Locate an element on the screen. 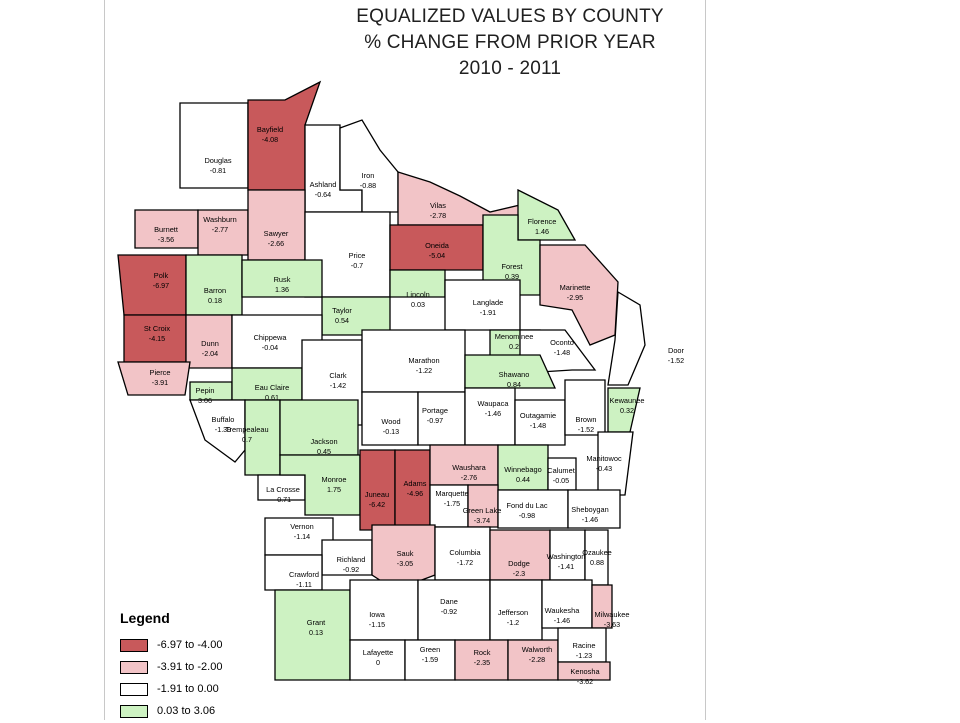  county-value-washington: -1.41 is located at coordinates (566, 566).